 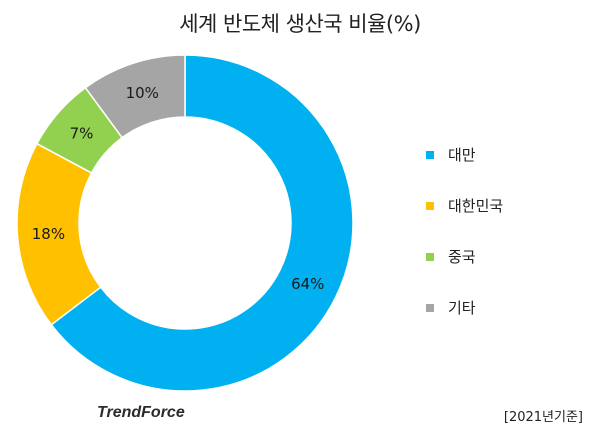 I want to click on legend-label: 대한민국, so click(x=476, y=206).